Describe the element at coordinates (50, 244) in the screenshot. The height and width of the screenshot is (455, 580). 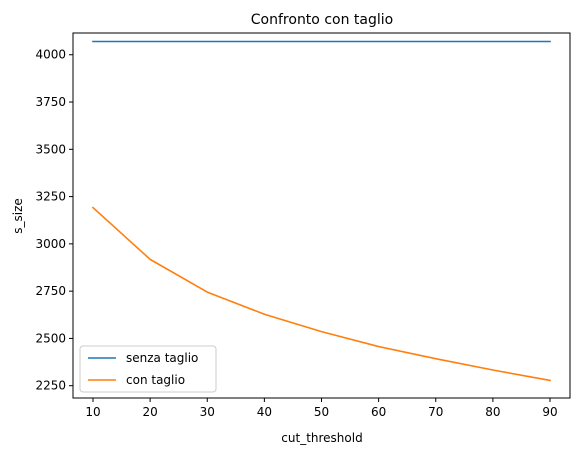
I see `y-tick-label: 3000` at that location.